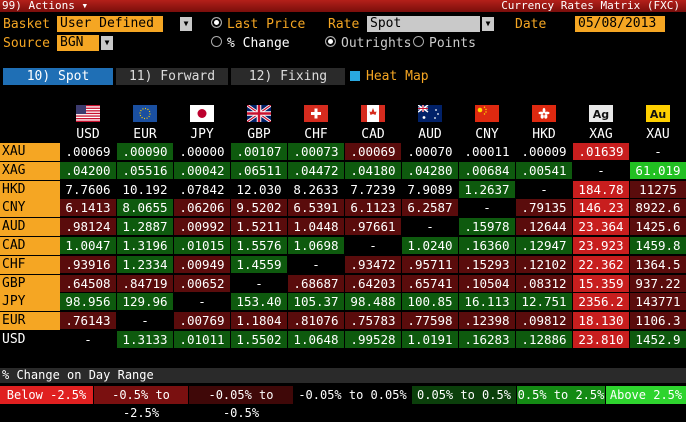 The width and height of the screenshot is (686, 422). Describe the element at coordinates (373, 227) in the screenshot. I see `rate-cell: .97661` at that location.